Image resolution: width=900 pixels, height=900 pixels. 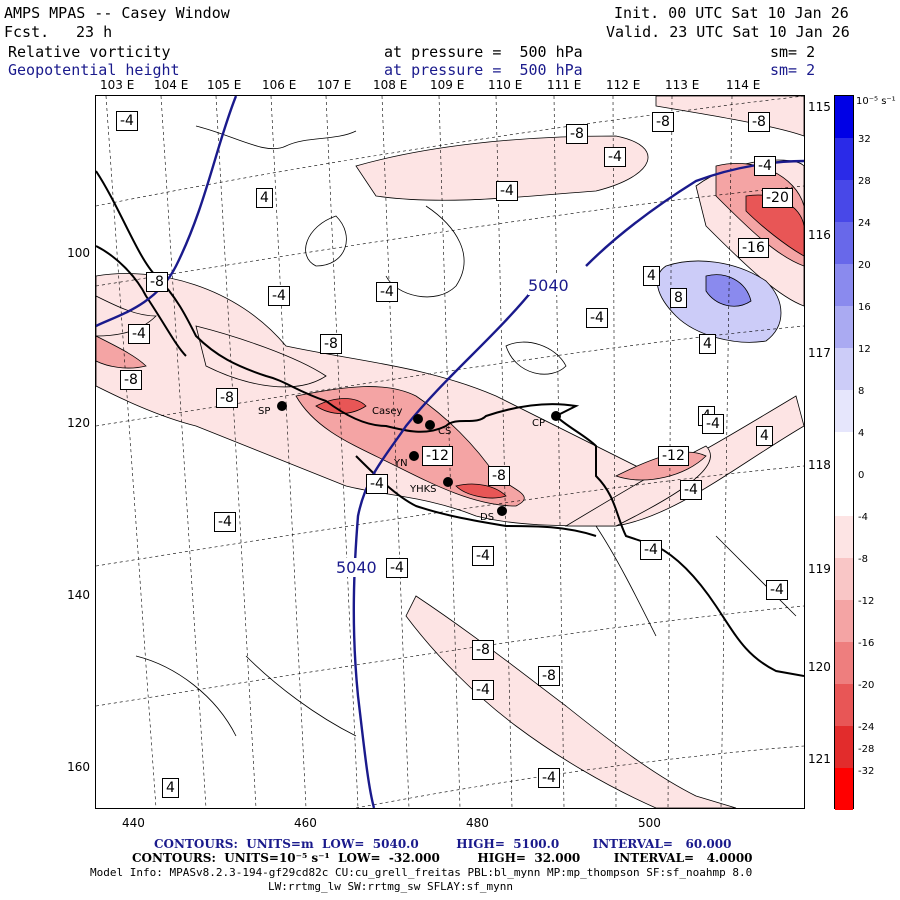 What do you see at coordinates (861, 391) in the screenshot?
I see `colorbar-label: 8` at bounding box center [861, 391].